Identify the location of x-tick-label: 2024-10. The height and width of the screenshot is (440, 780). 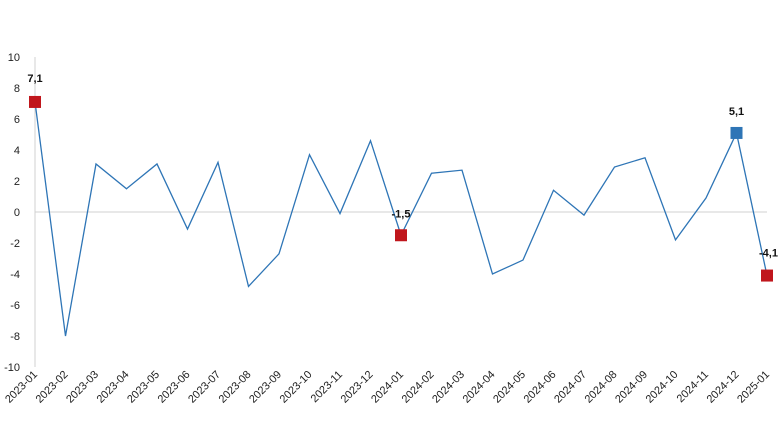
(662, 387).